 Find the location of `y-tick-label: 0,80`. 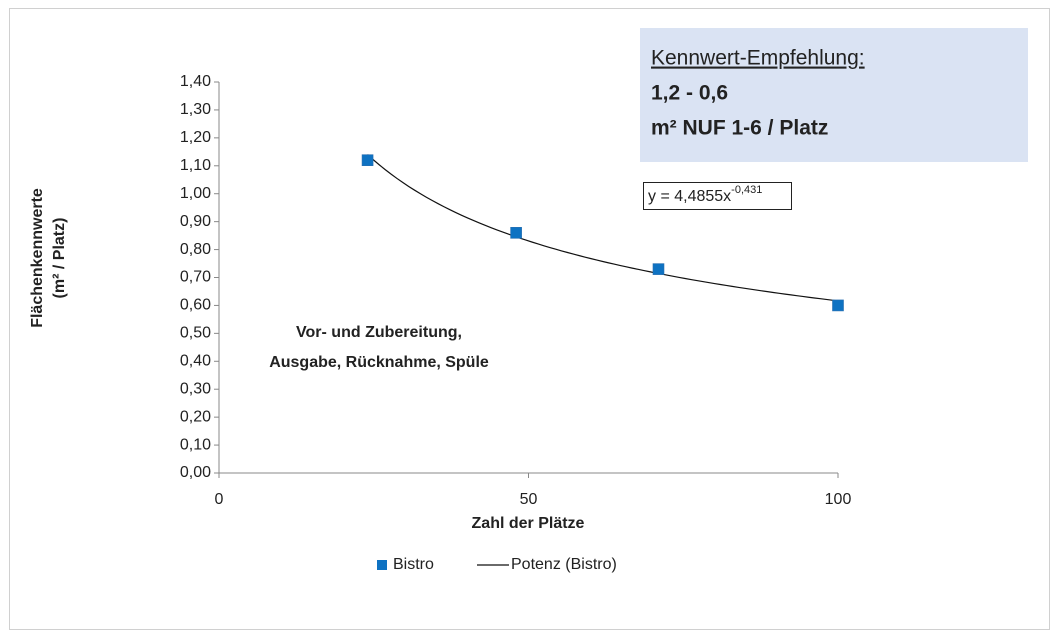

y-tick-label: 0,80 is located at coordinates (195, 249).